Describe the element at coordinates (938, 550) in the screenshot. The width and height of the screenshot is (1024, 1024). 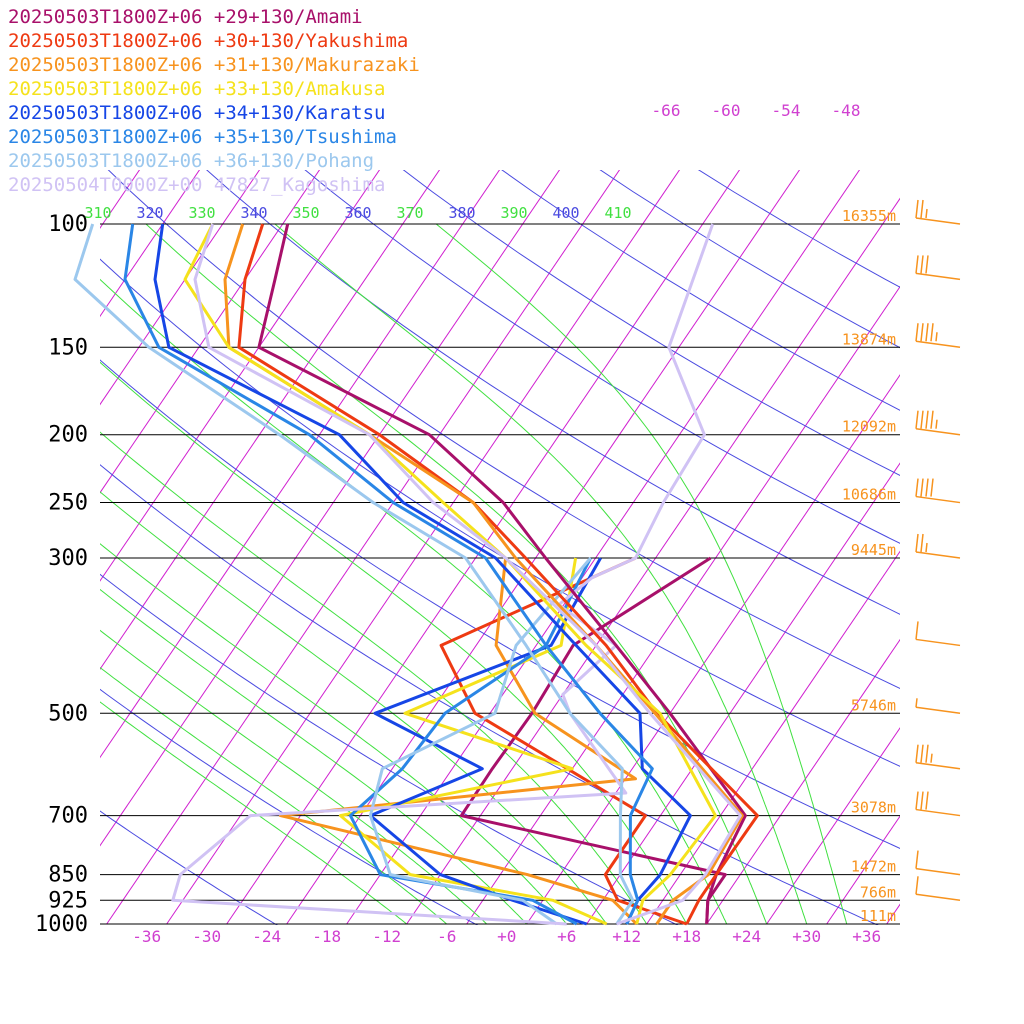
I see `wind-barbs` at that location.